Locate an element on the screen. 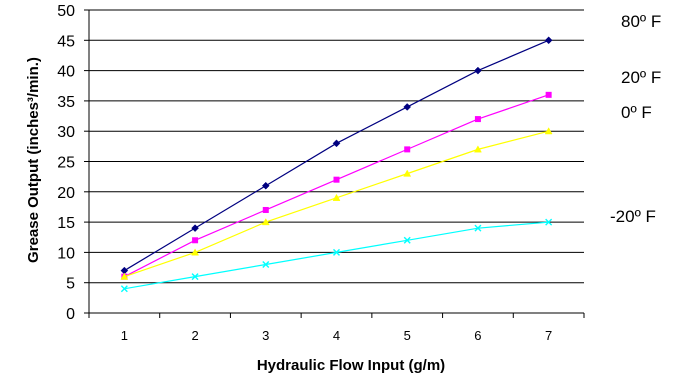  y-tick-label: 15 is located at coordinates (66, 223).